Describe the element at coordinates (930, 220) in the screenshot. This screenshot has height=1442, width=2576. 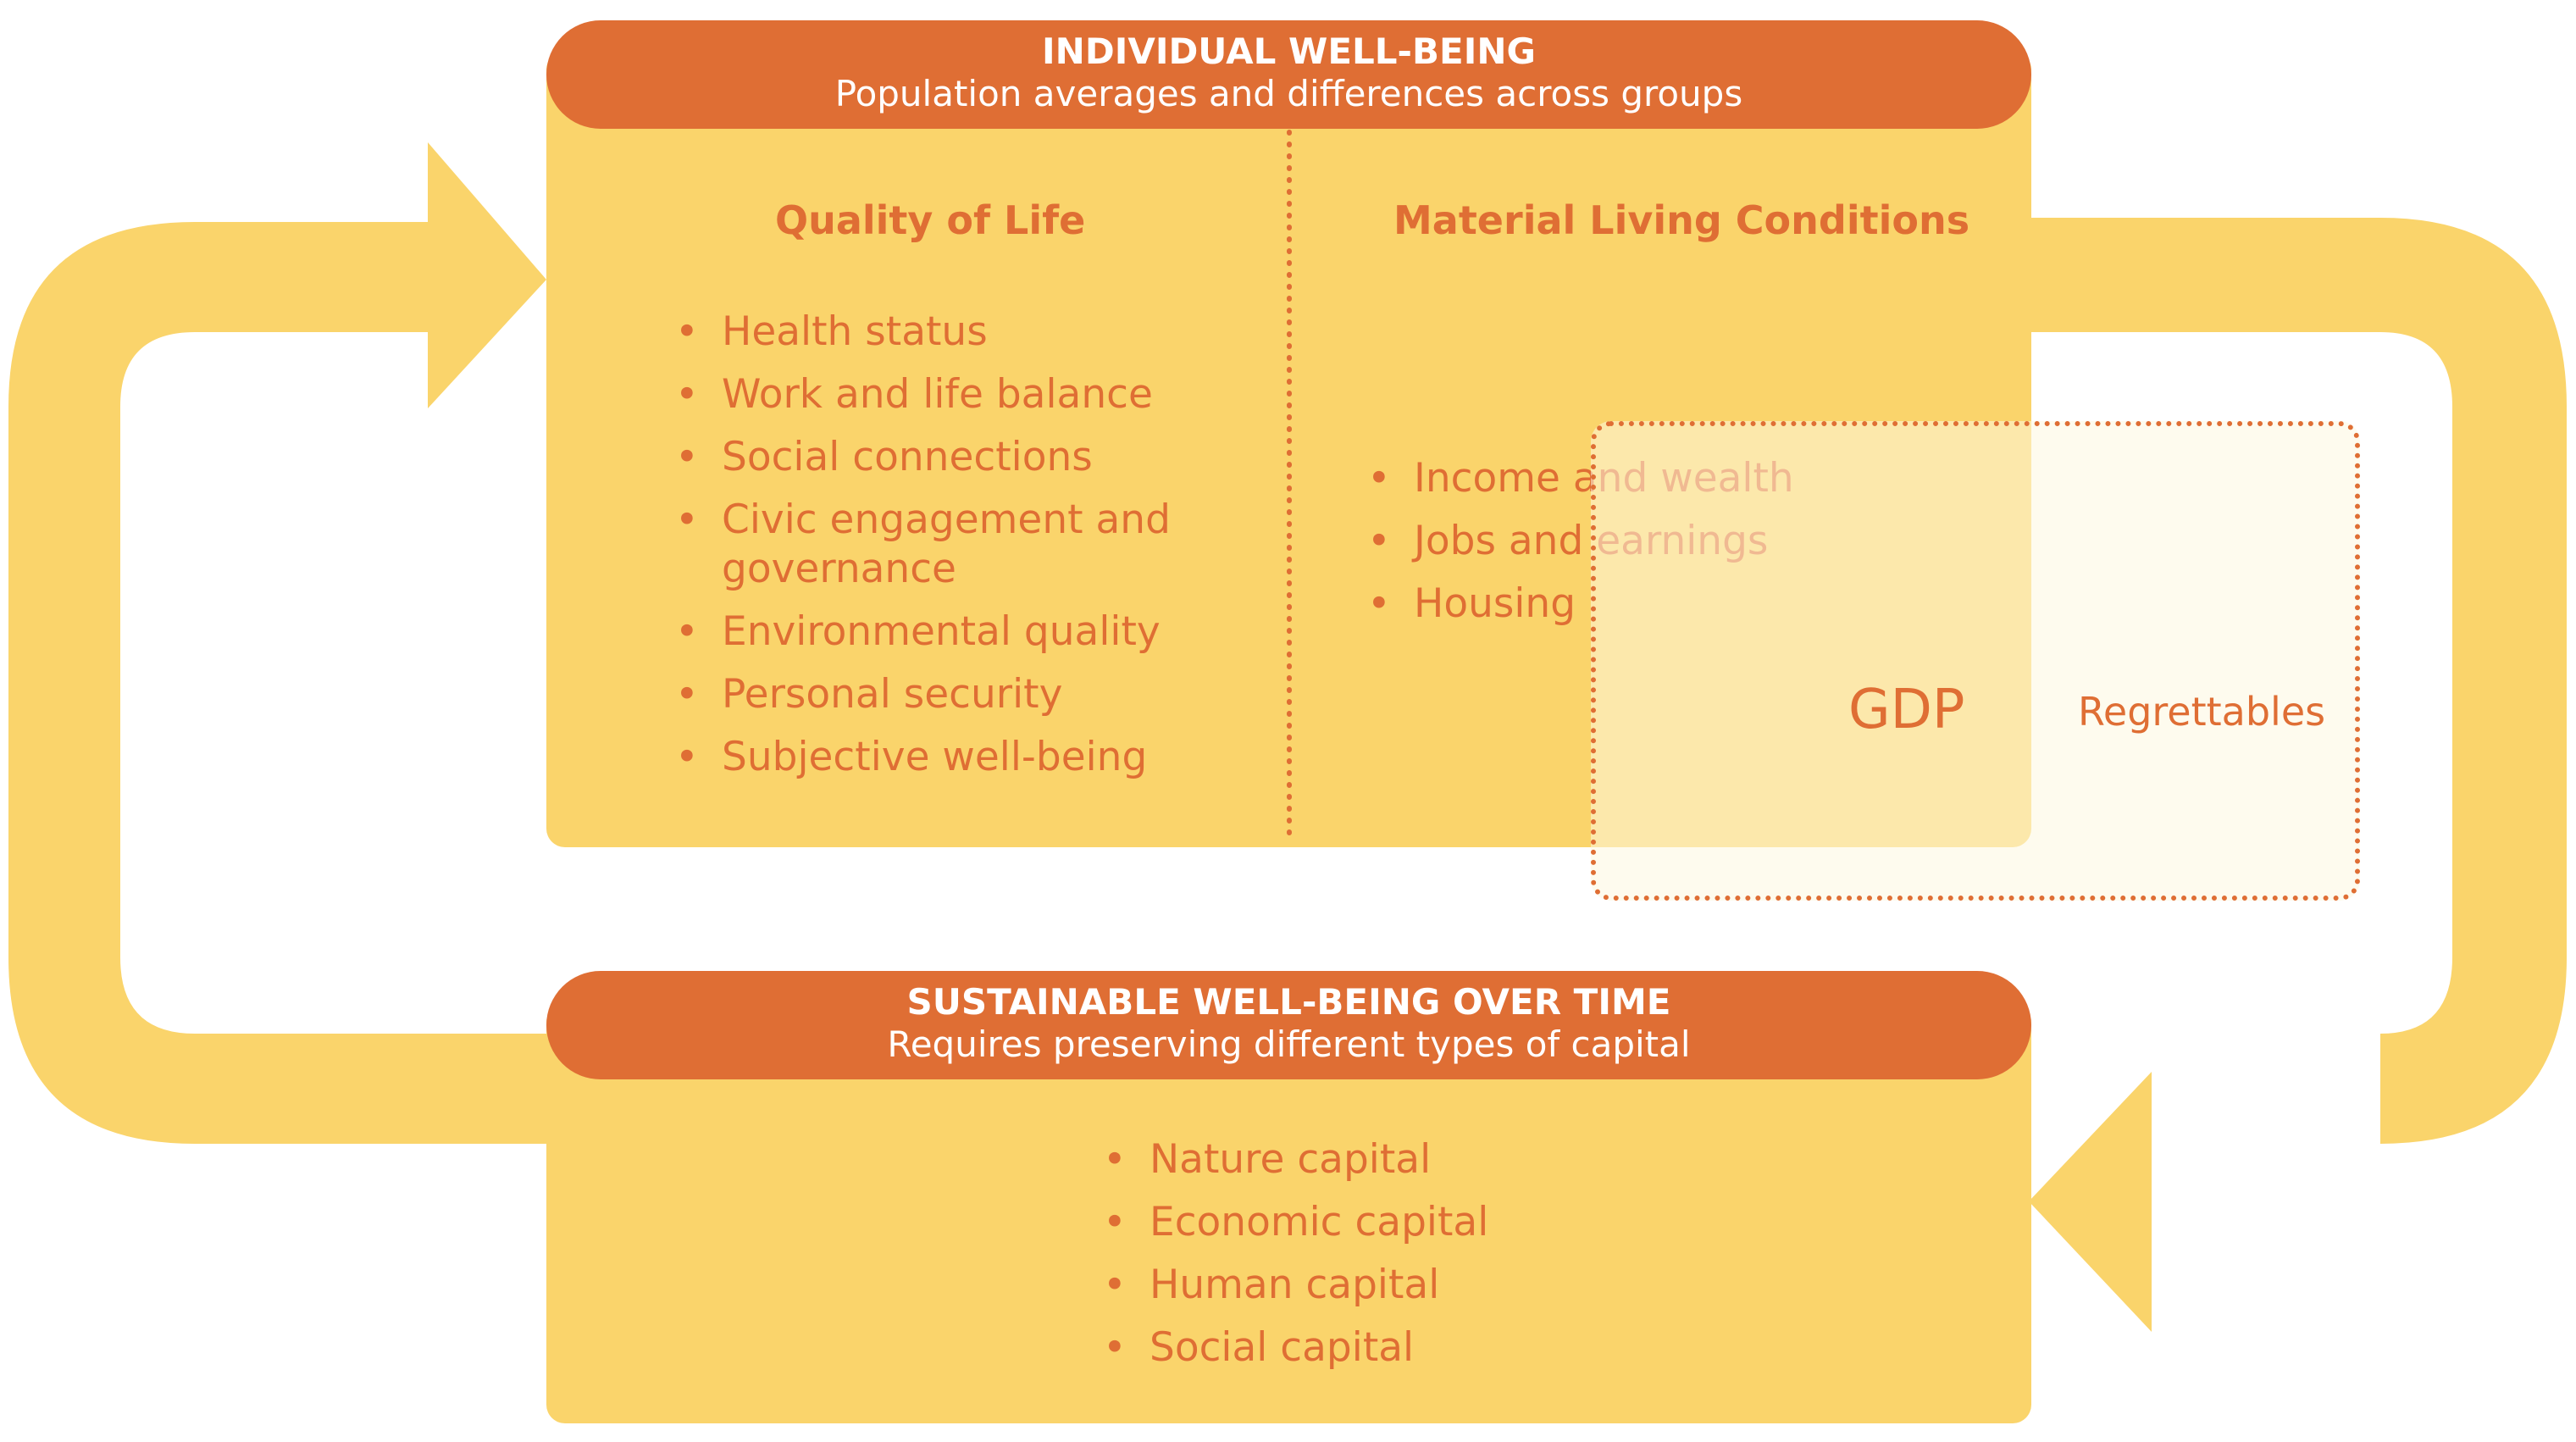
I see `quality-of-life-title: Quality of Life` at that location.